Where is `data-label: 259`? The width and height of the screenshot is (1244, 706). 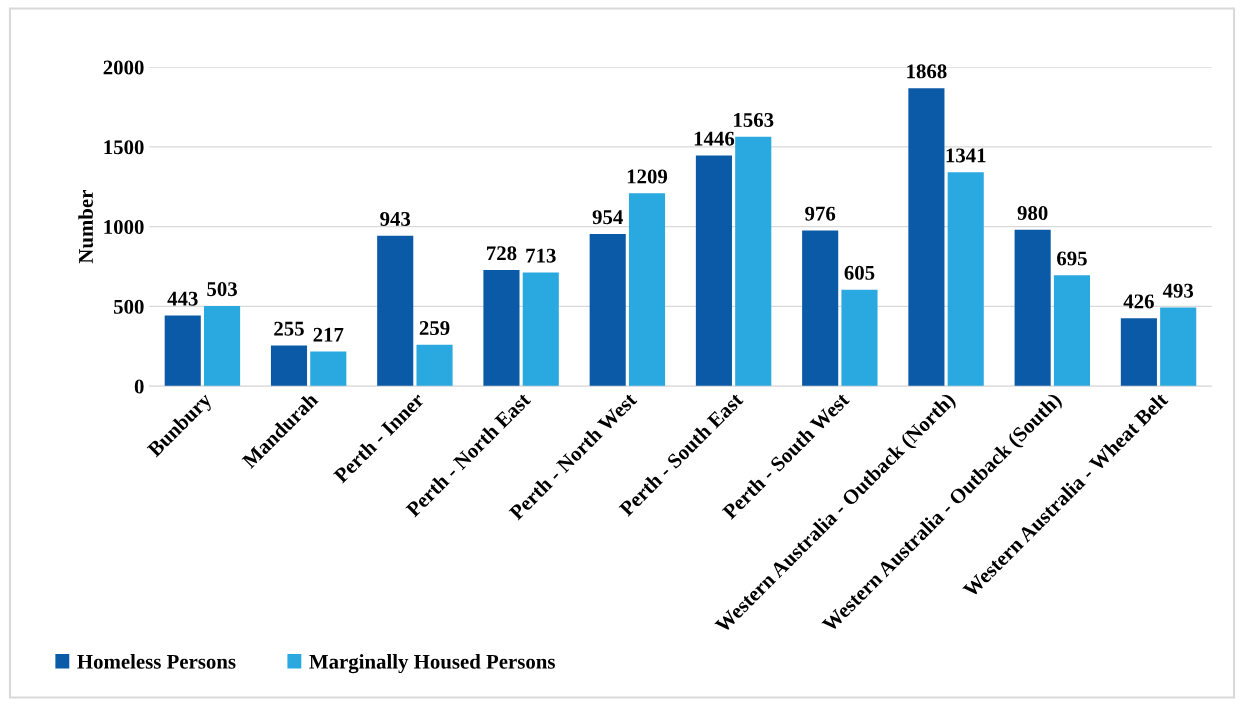
data-label: 259 is located at coordinates (434, 328).